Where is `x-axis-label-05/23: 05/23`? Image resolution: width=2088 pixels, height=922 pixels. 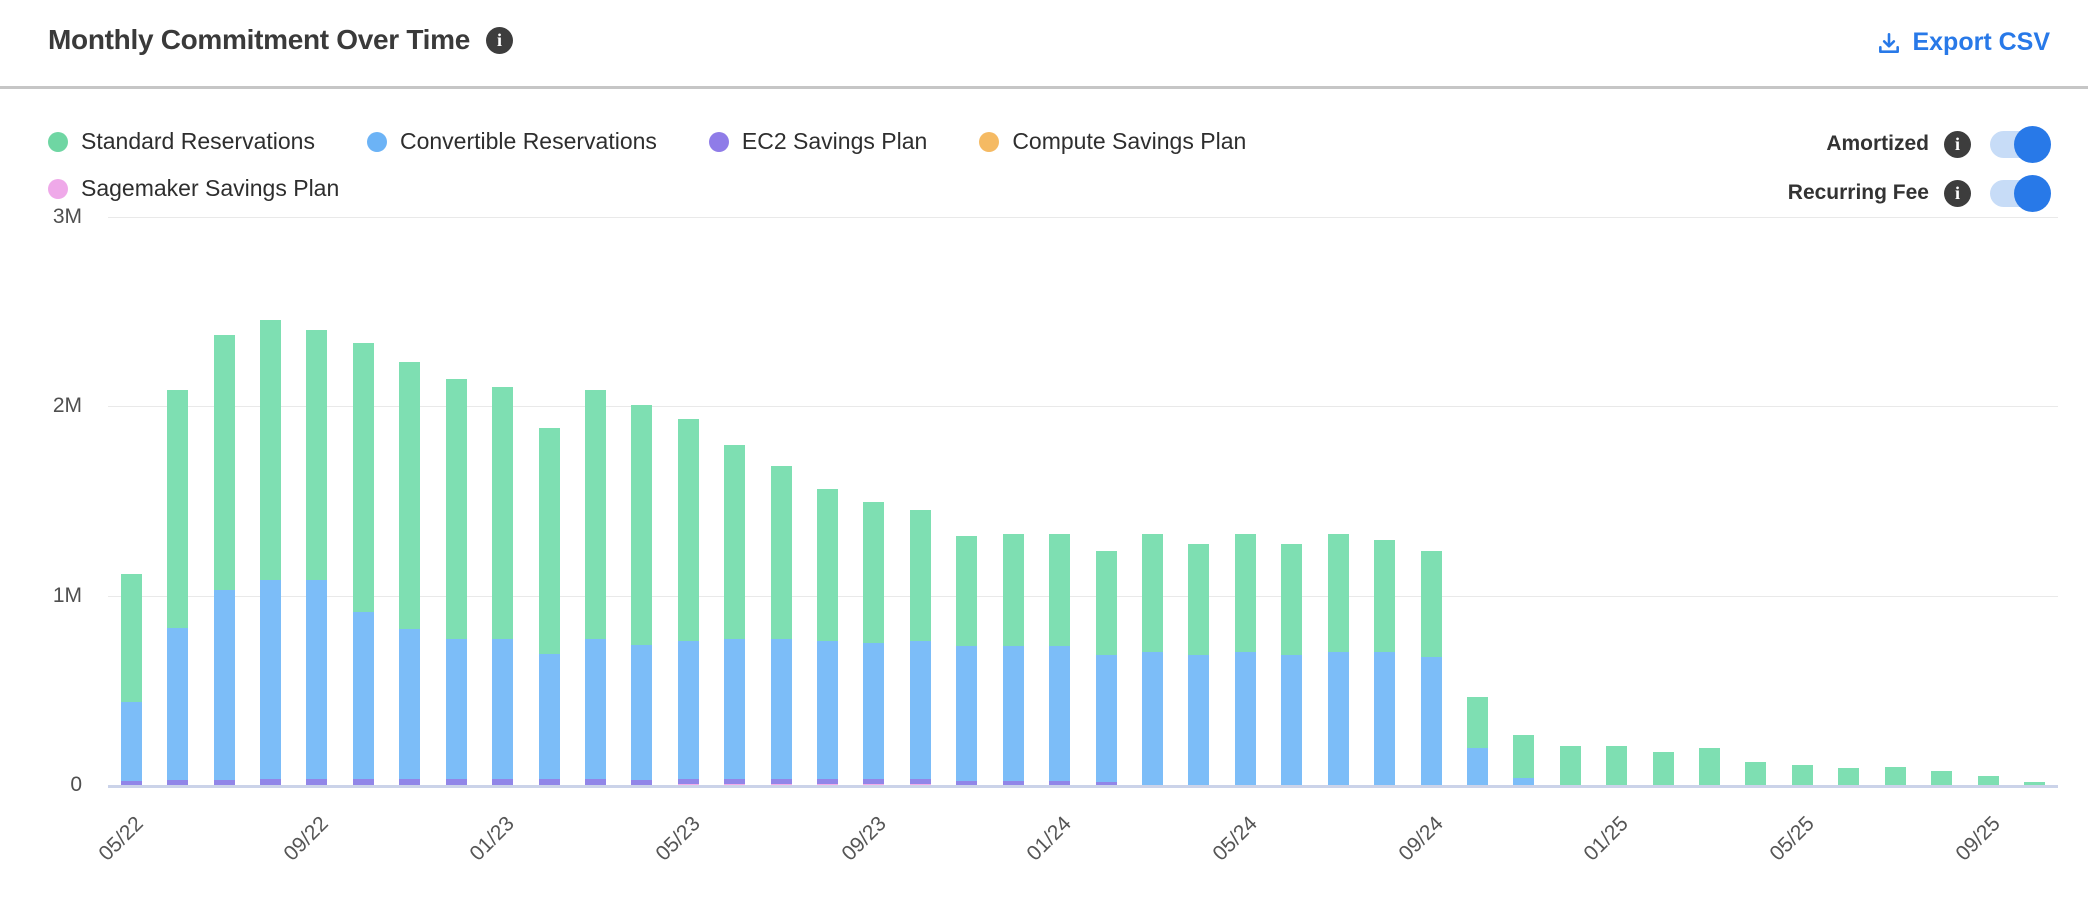
x-axis-label-05/23: 05/23 is located at coordinates (678, 839).